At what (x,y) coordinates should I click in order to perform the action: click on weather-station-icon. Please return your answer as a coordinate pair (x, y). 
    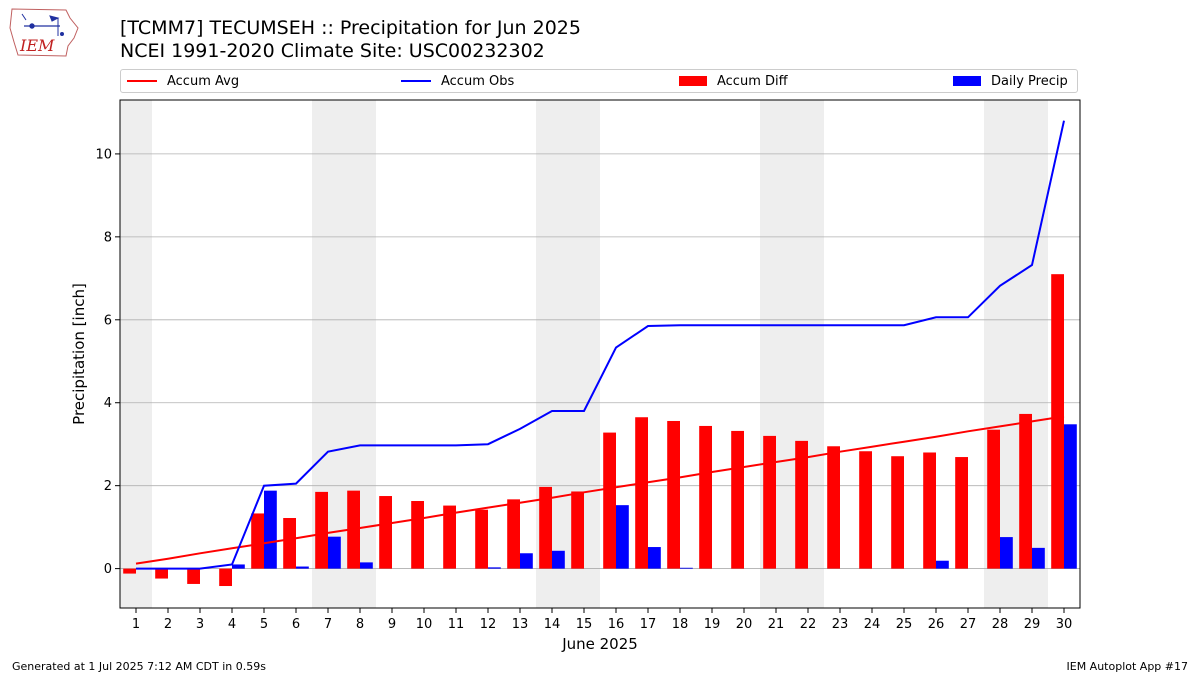
    Looking at the image, I should click on (42, 24).